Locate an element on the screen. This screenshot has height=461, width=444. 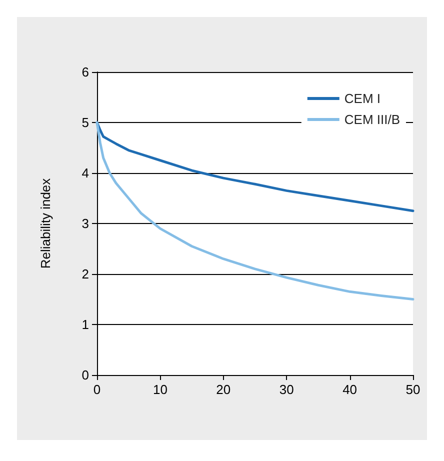
y-tick-label: 4 is located at coordinates (85, 173).